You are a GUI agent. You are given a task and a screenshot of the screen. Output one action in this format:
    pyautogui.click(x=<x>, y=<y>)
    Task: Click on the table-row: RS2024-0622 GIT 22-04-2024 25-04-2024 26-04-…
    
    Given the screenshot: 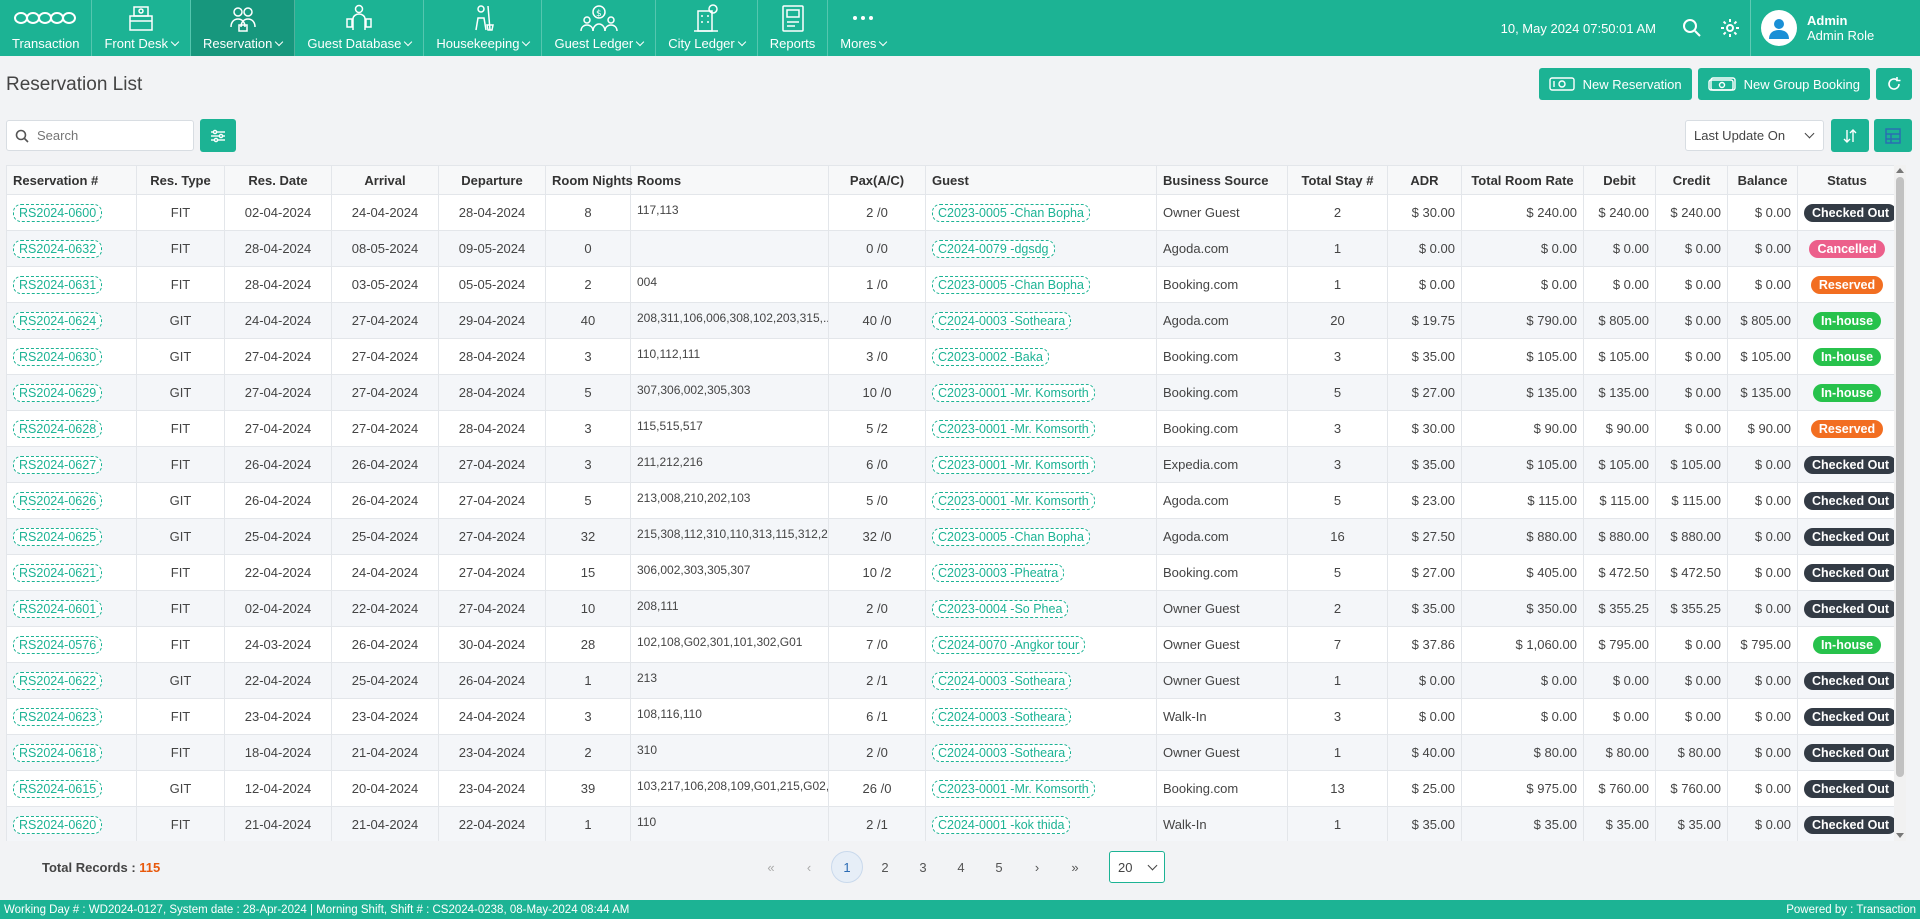 What is the action you would take?
    pyautogui.click(x=951, y=680)
    